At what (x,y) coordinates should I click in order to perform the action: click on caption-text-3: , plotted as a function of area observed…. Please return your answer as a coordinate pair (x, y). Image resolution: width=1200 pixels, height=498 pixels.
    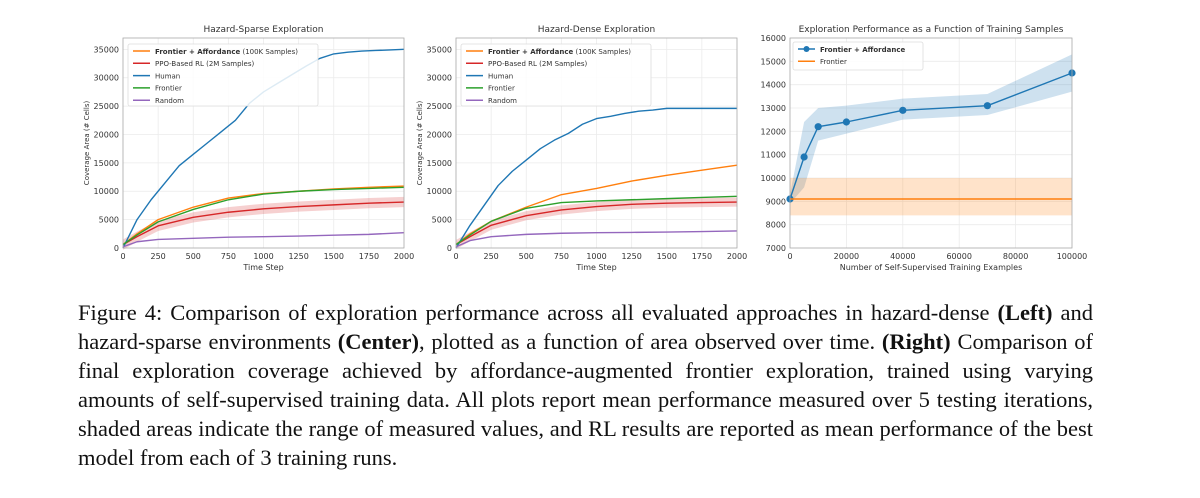
    Looking at the image, I should click on (650, 341).